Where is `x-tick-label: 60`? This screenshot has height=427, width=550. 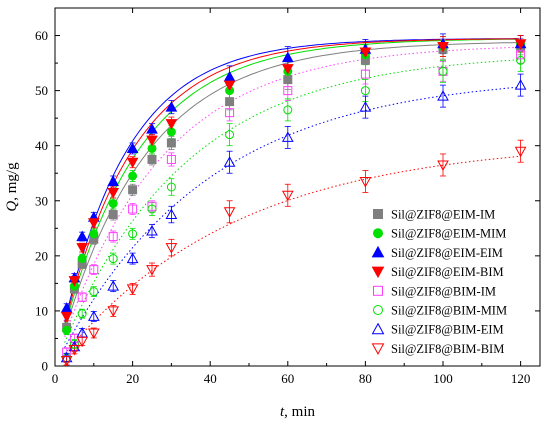 x-tick-label: 60 is located at coordinates (287, 378).